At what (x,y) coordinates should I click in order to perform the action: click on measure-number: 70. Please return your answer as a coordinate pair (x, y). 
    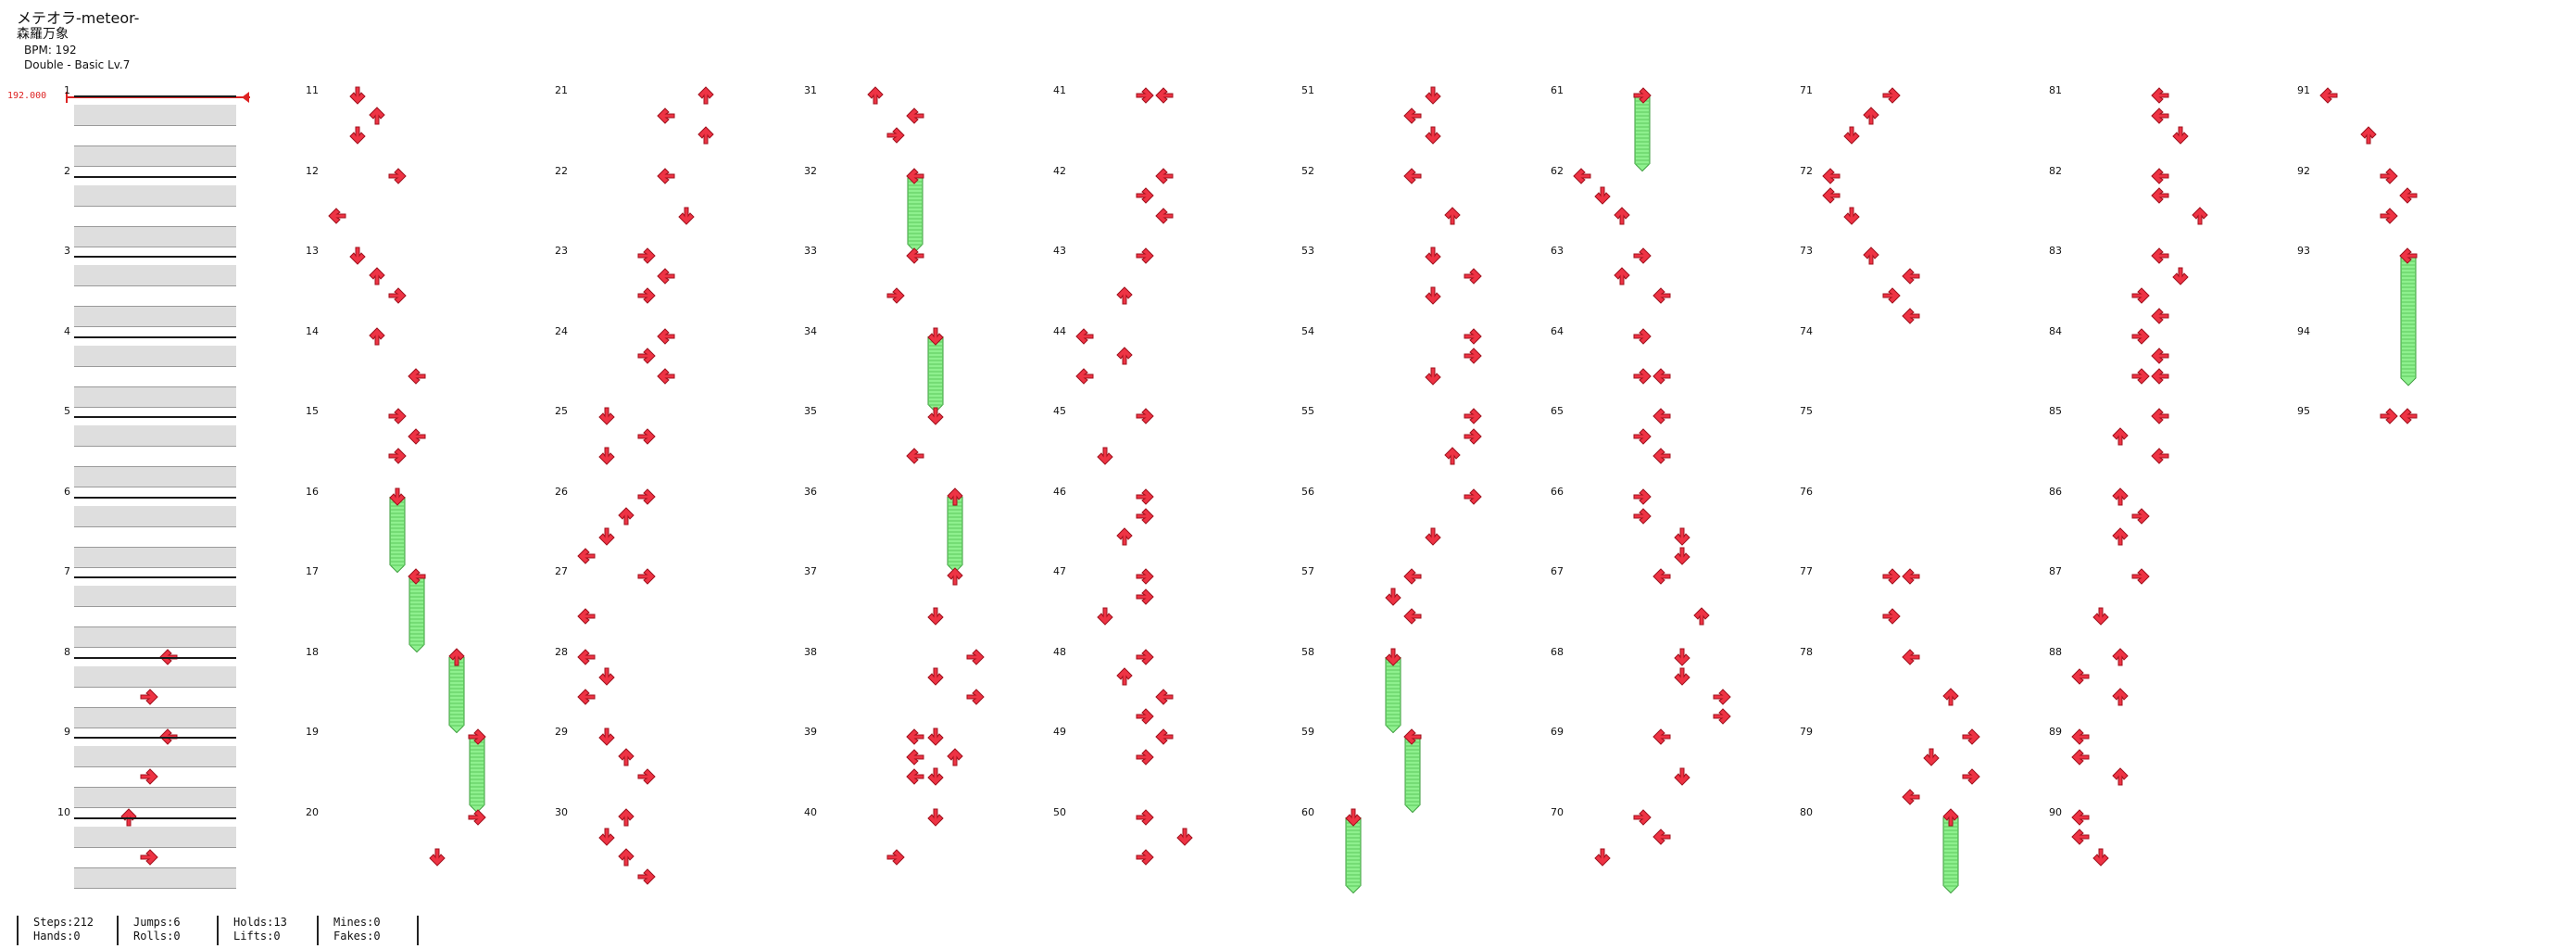
    Looking at the image, I should click on (1557, 811).